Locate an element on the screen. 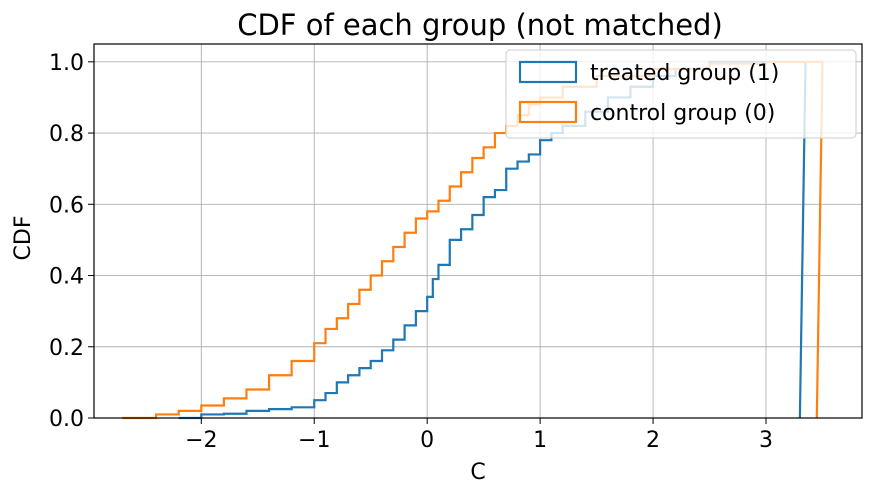  x-tick-label: −2 is located at coordinates (201, 440).